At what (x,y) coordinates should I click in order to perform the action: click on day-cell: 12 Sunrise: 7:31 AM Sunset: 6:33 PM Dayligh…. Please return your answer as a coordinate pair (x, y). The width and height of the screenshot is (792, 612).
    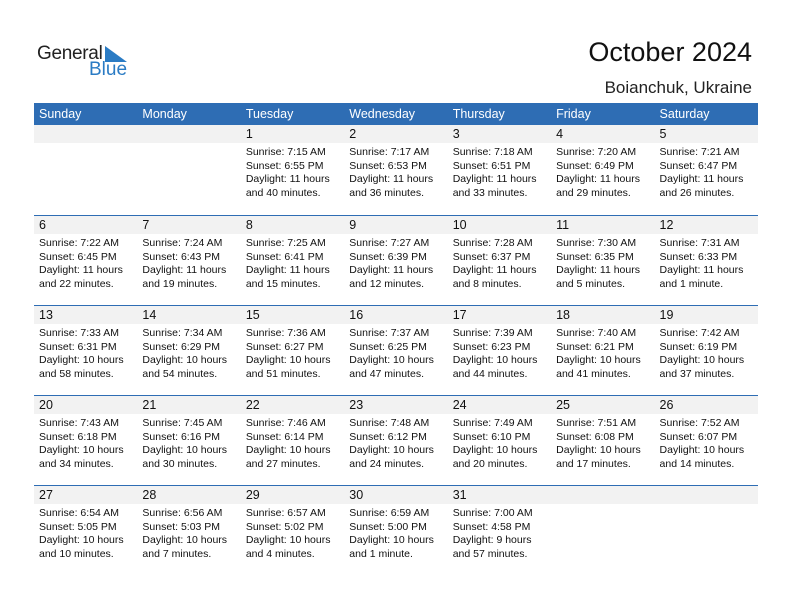
    Looking at the image, I should click on (706, 253).